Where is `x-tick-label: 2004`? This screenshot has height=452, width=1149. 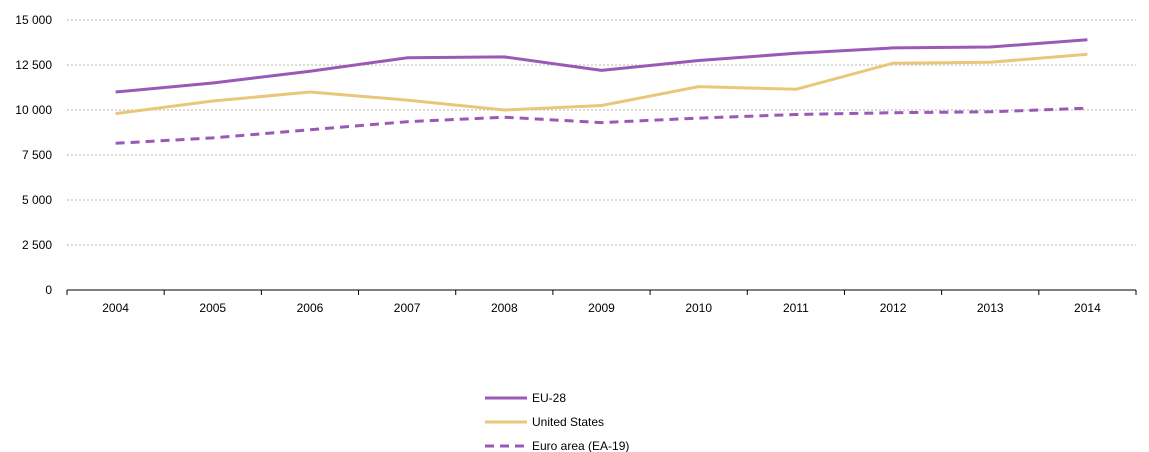
x-tick-label: 2004 is located at coordinates (115, 308).